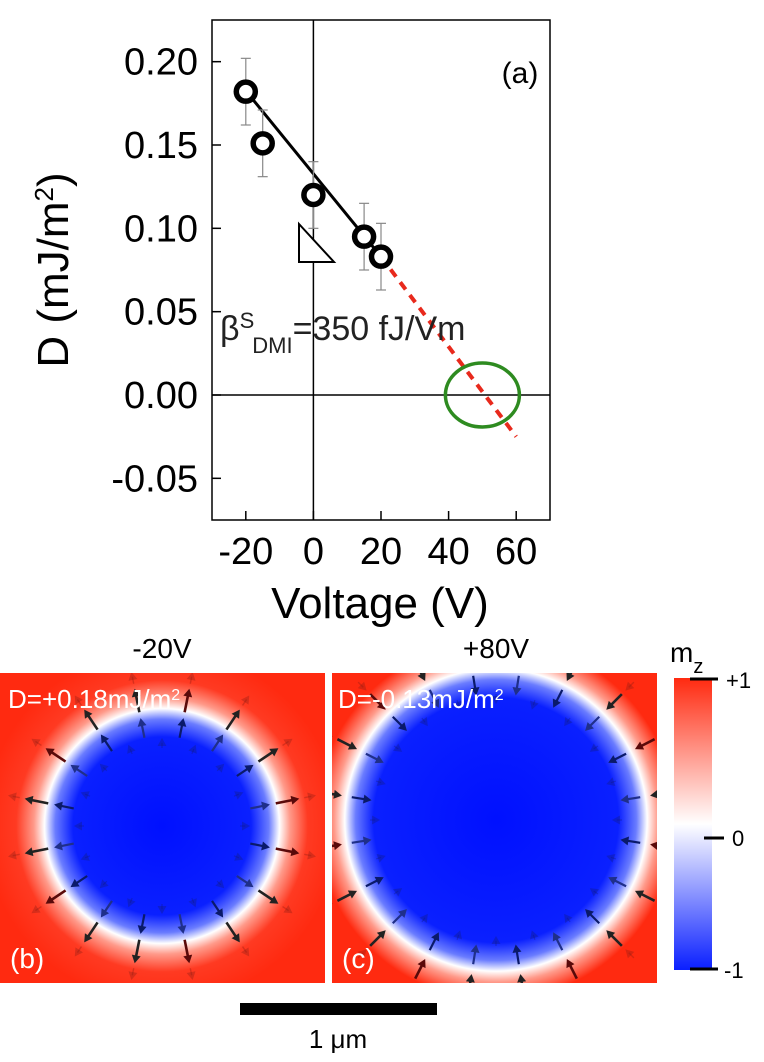 This screenshot has height=1062, width=764. I want to click on beta-dmi-annotation: βS DMI=350 fJ/Vm, so click(343, 333).